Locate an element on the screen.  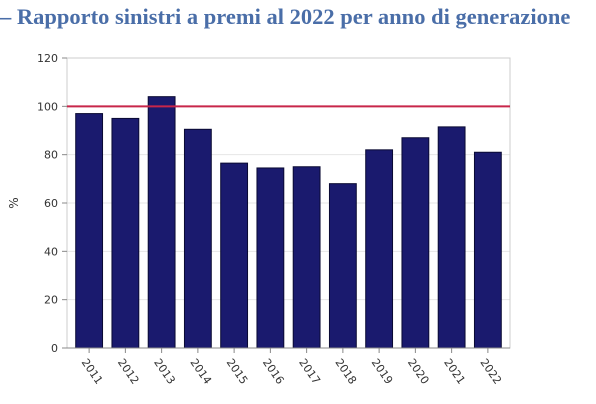
bar-2018 is located at coordinates (342, 266).